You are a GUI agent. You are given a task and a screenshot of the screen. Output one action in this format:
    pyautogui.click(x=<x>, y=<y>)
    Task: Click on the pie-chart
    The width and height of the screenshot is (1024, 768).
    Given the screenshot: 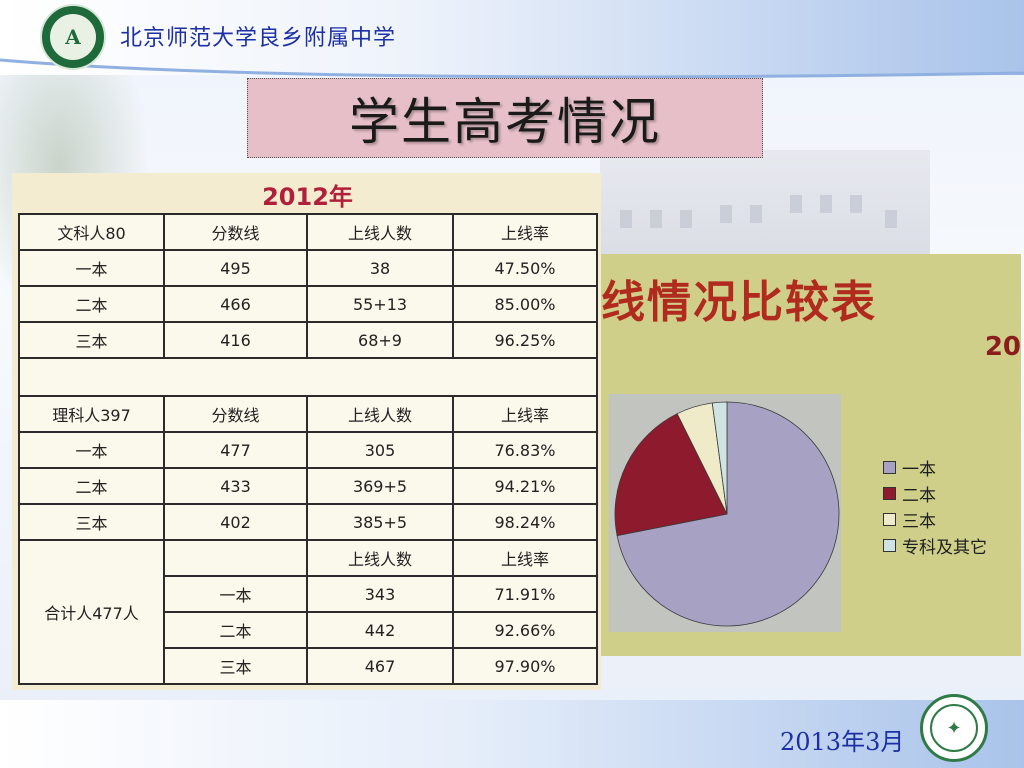 What is the action you would take?
    pyautogui.click(x=727, y=514)
    